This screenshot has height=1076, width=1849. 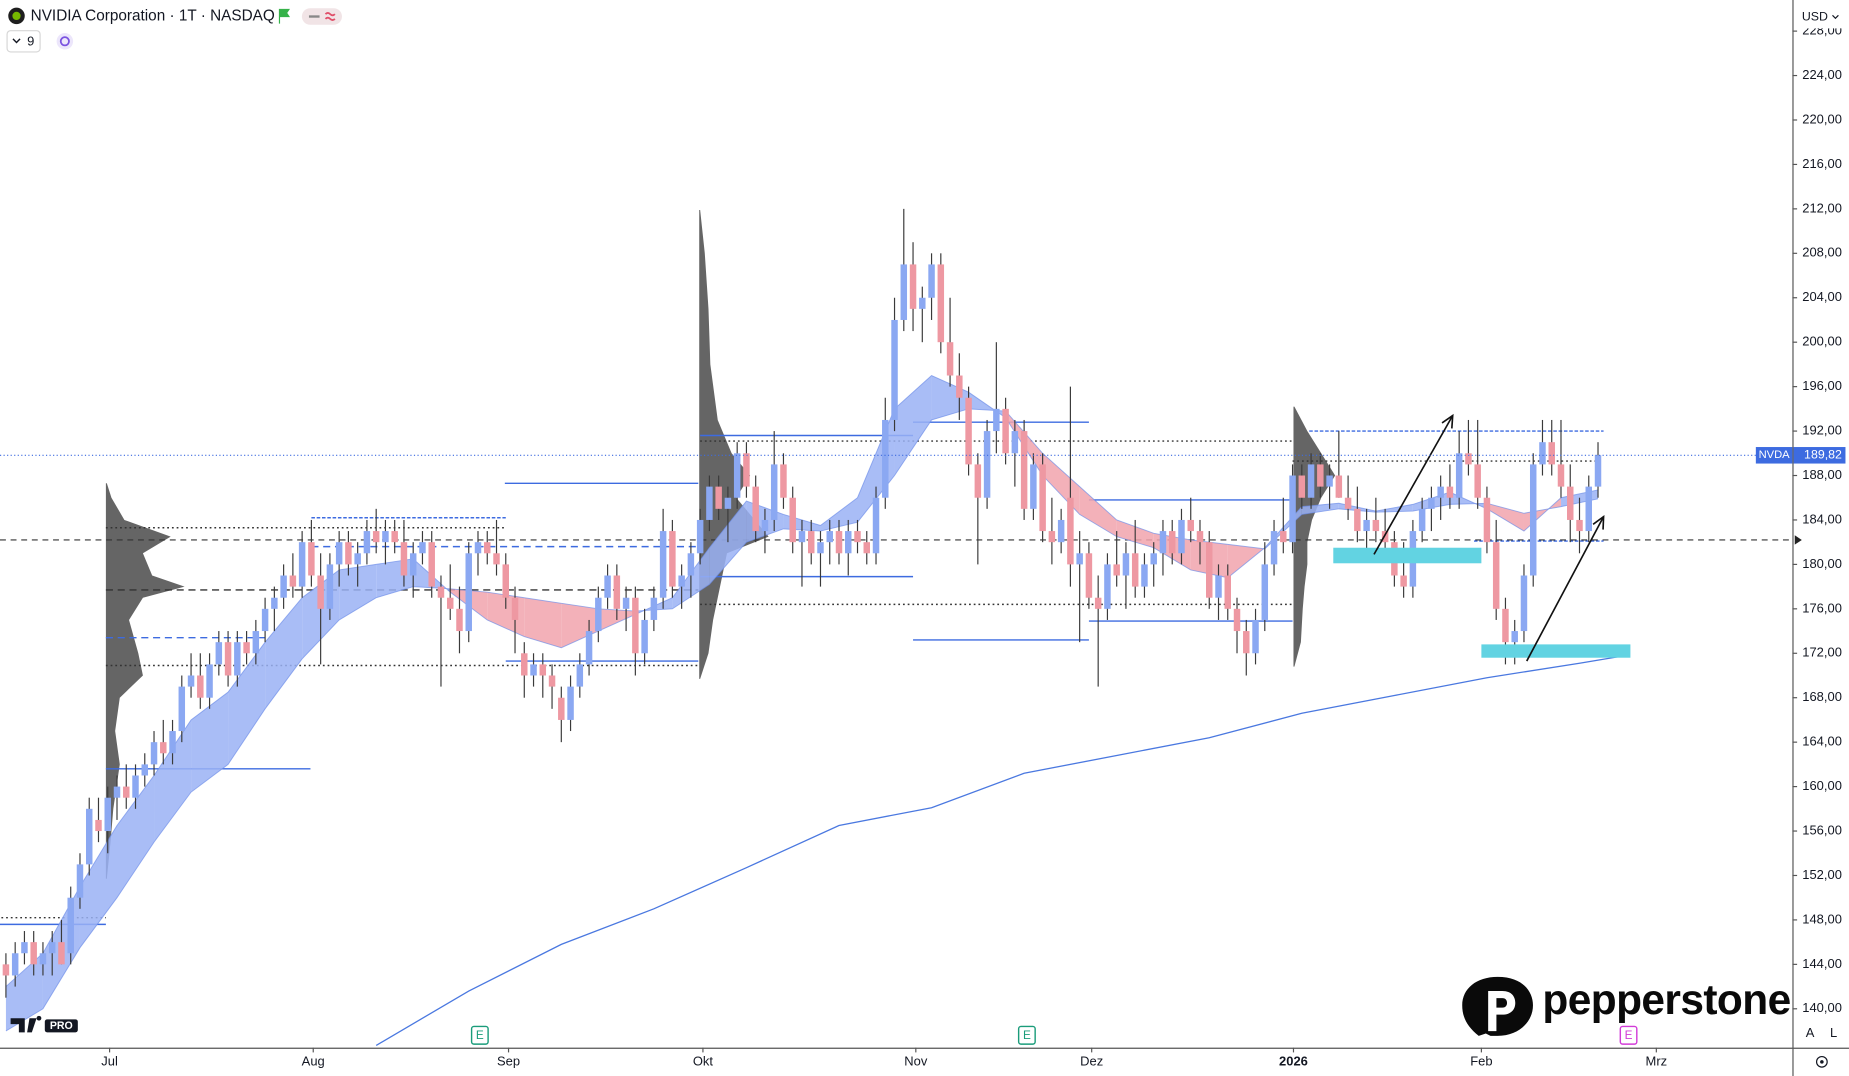 I want to click on refresh-button, so click(x=65, y=41).